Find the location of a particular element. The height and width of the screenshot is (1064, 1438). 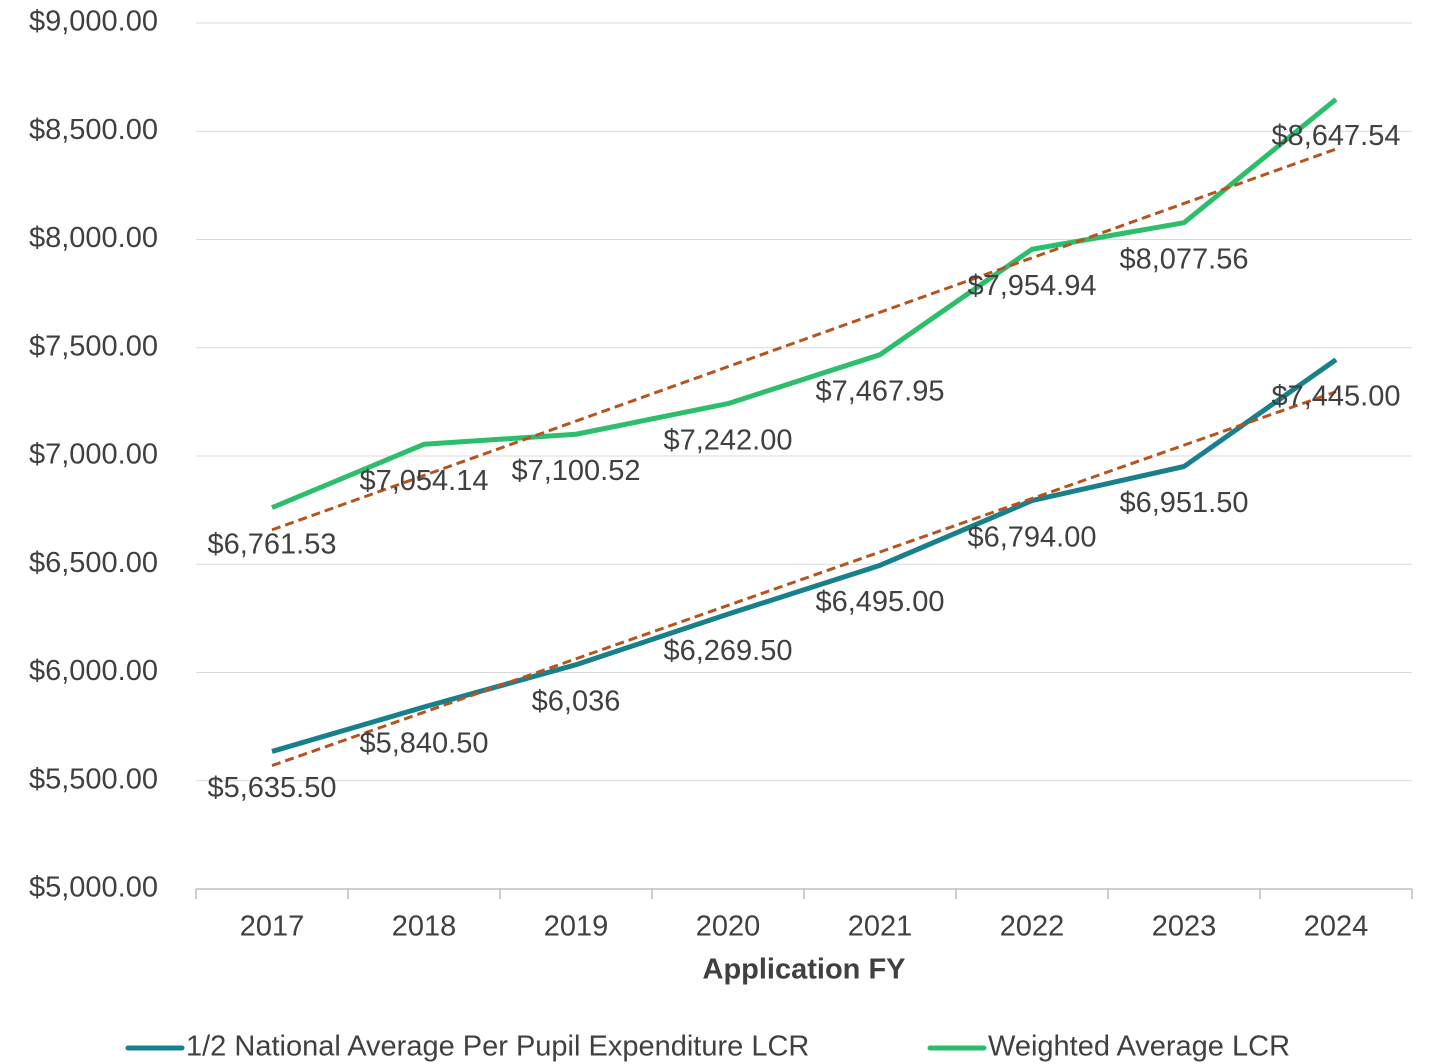

data-label: $7,954.94 is located at coordinates (1031, 286).